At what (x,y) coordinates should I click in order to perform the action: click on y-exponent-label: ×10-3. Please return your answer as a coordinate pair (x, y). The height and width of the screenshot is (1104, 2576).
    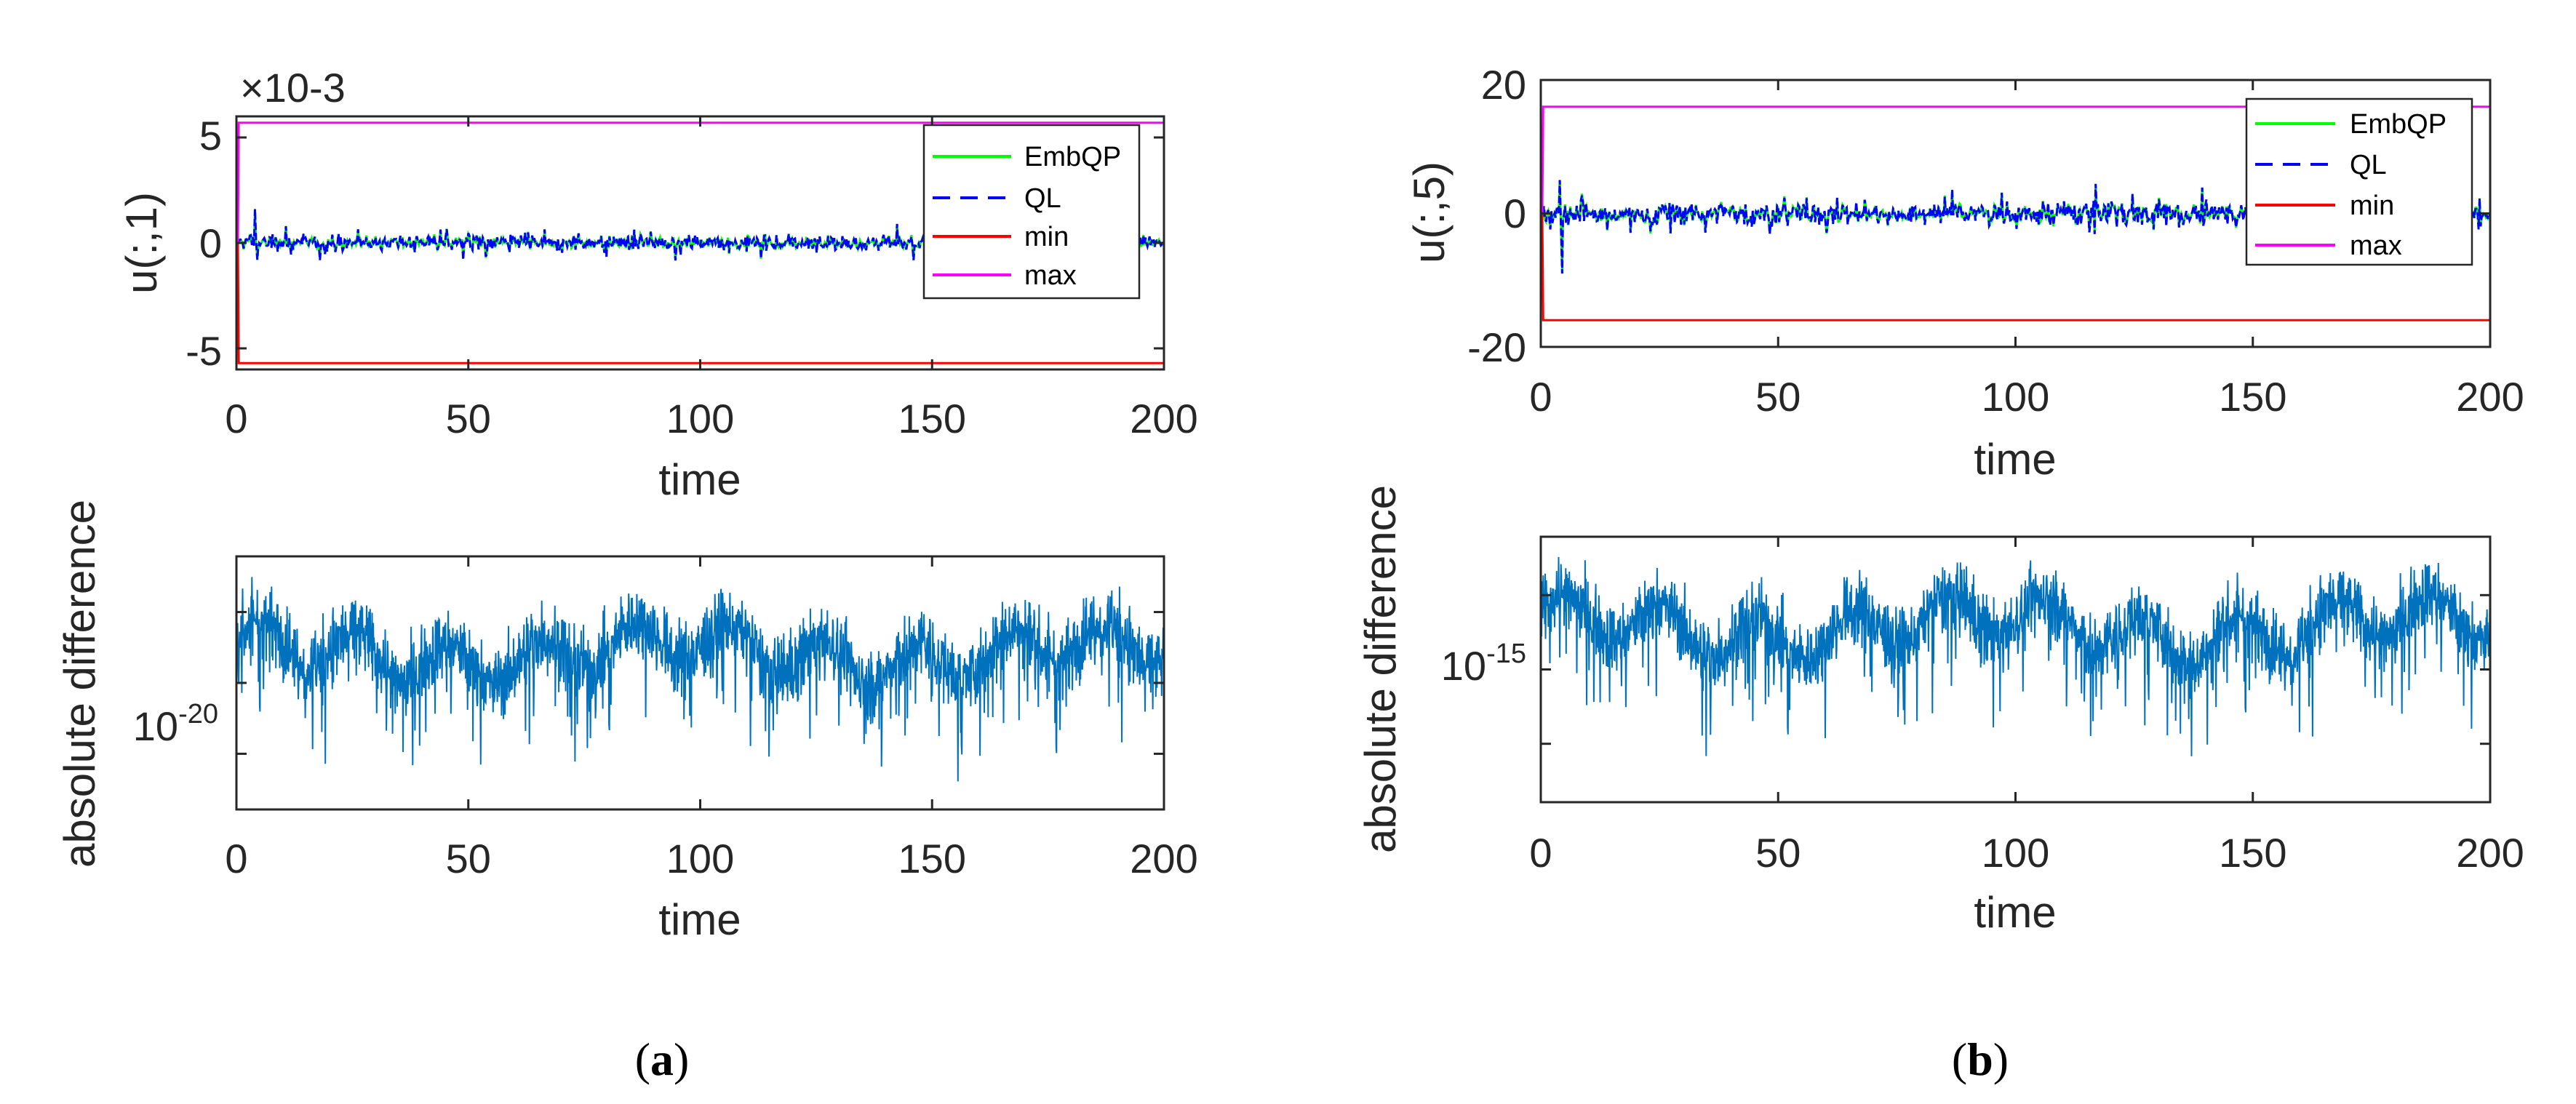
    Looking at the image, I should click on (293, 88).